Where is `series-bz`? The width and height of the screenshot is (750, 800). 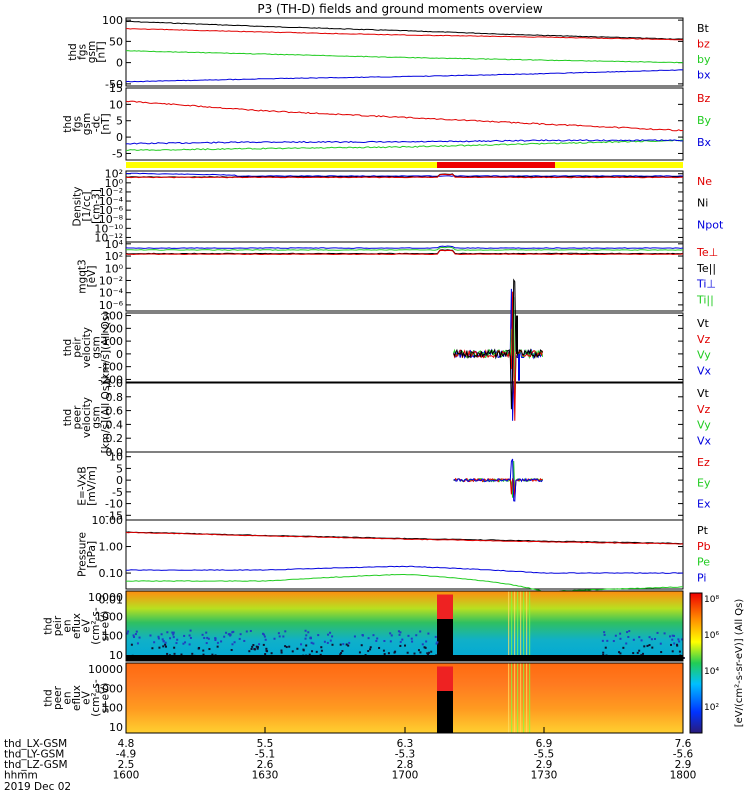
series-bz is located at coordinates (405, 34).